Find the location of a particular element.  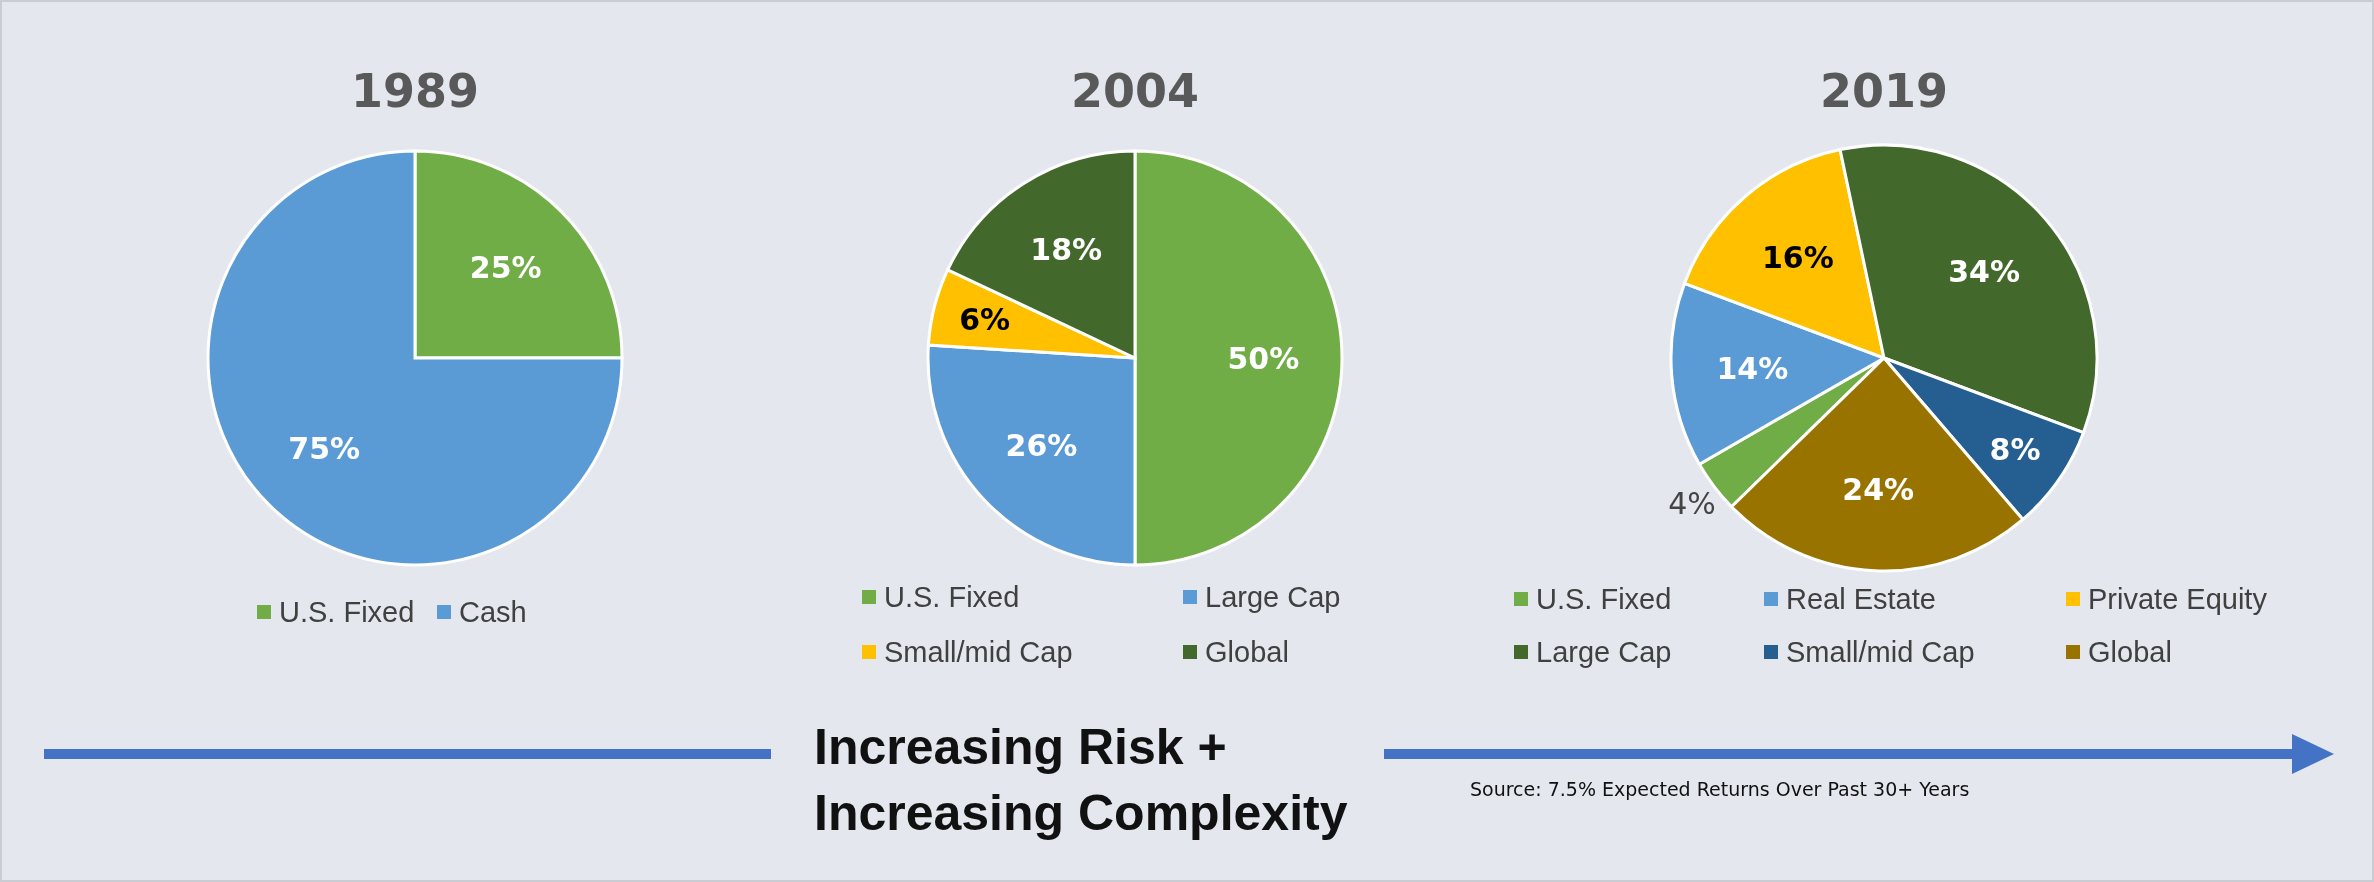

data-label: 24% is located at coordinates (1878, 490).